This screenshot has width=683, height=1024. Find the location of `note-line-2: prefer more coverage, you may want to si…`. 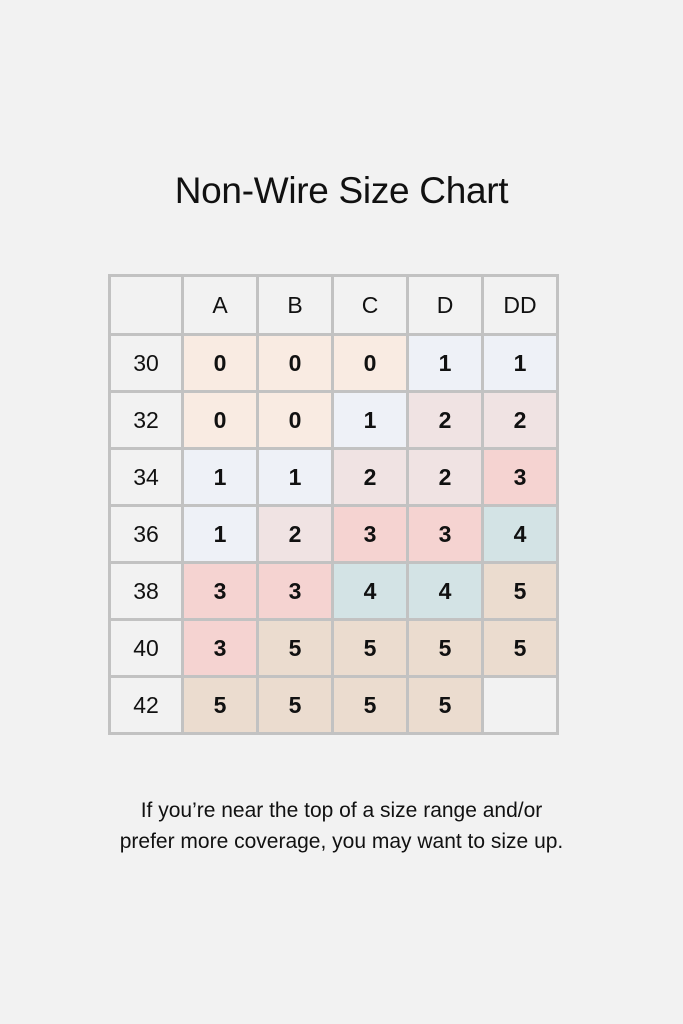

note-line-2: prefer more coverage, you may want to si… is located at coordinates (341, 841).